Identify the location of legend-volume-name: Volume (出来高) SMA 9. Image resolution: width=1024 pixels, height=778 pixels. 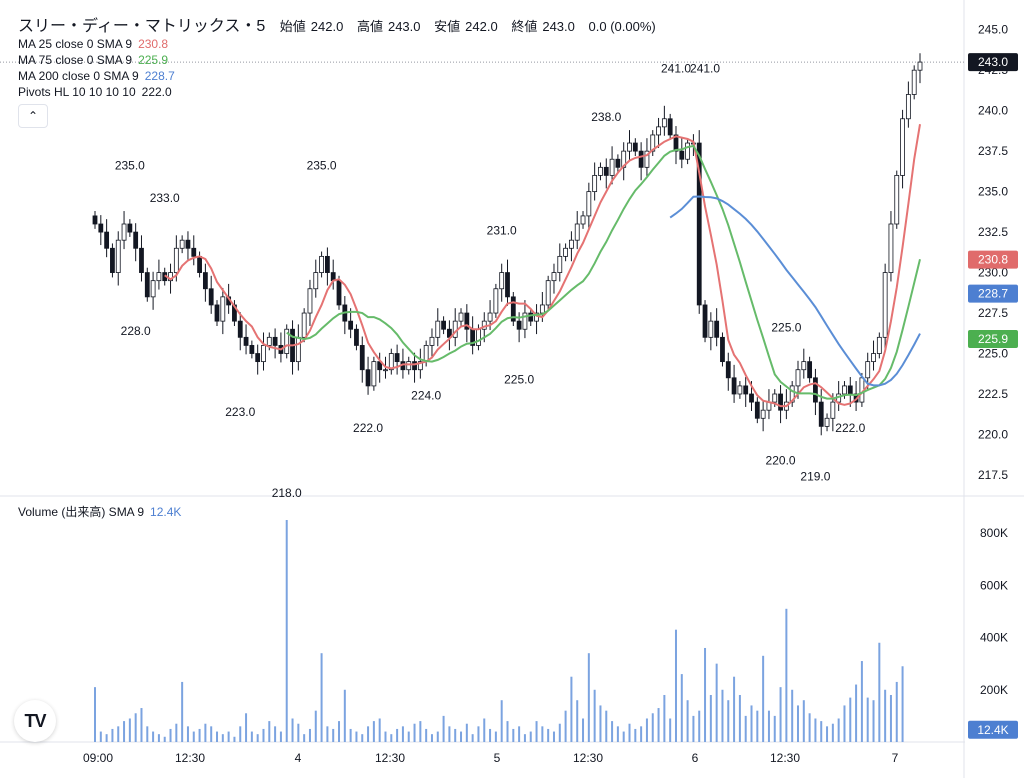
(81, 512).